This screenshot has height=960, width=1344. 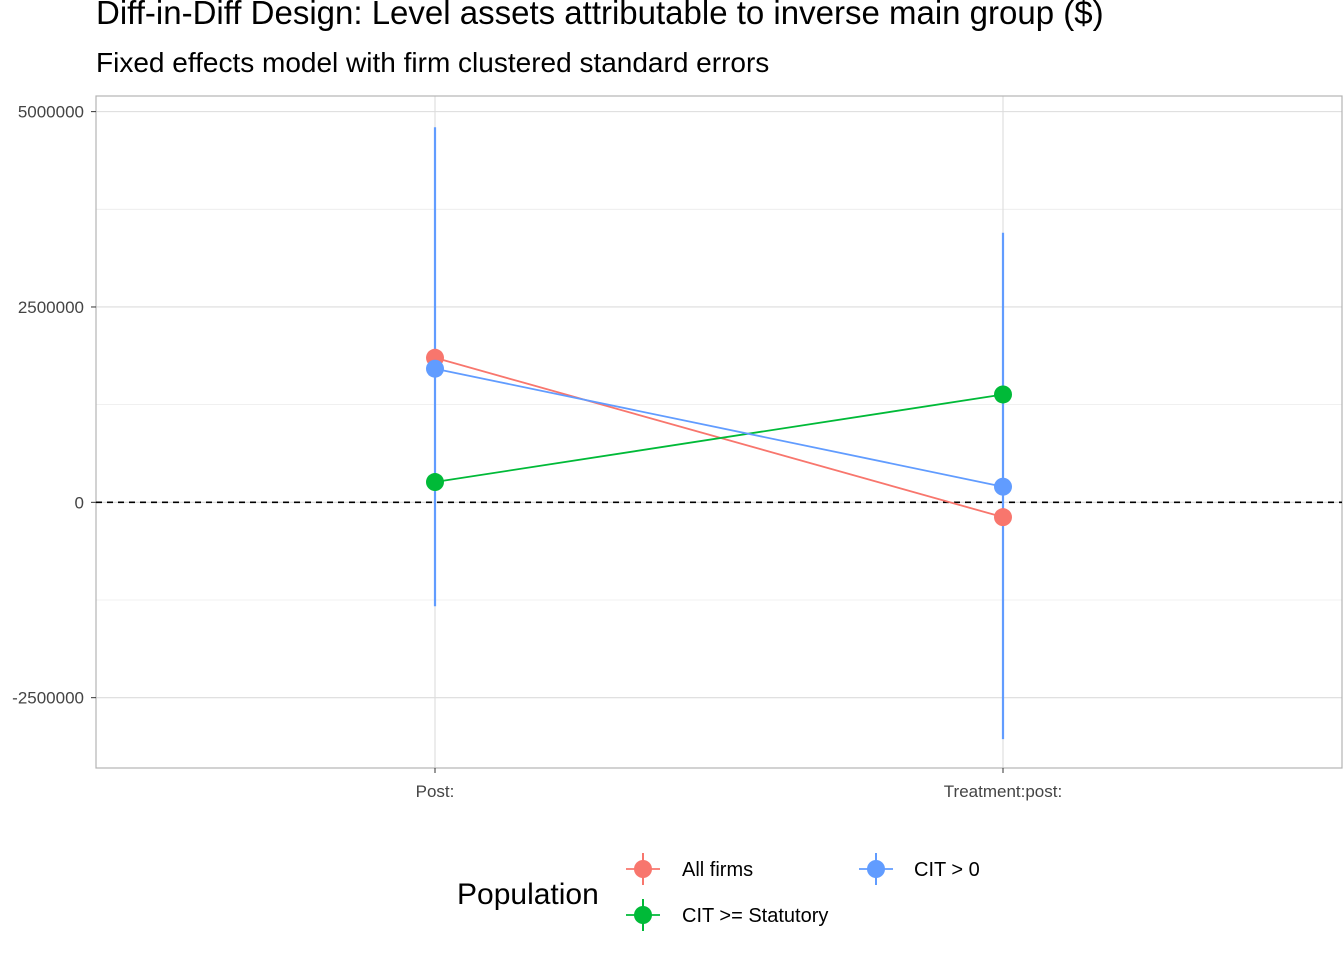 What do you see at coordinates (739, 784) in the screenshot?
I see `x-axis: Post: Treatment:post:` at bounding box center [739, 784].